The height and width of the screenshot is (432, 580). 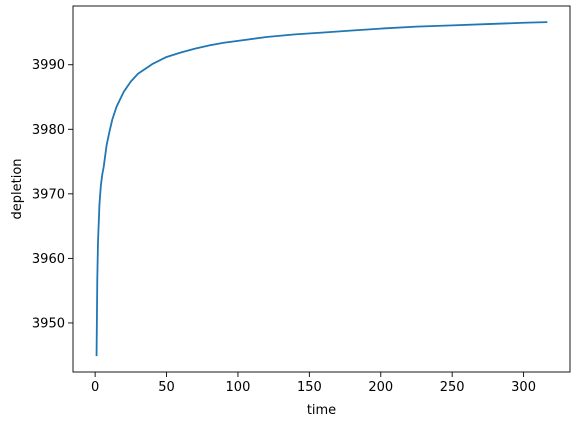 What do you see at coordinates (48, 259) in the screenshot?
I see `y-tick-label: 3960` at bounding box center [48, 259].